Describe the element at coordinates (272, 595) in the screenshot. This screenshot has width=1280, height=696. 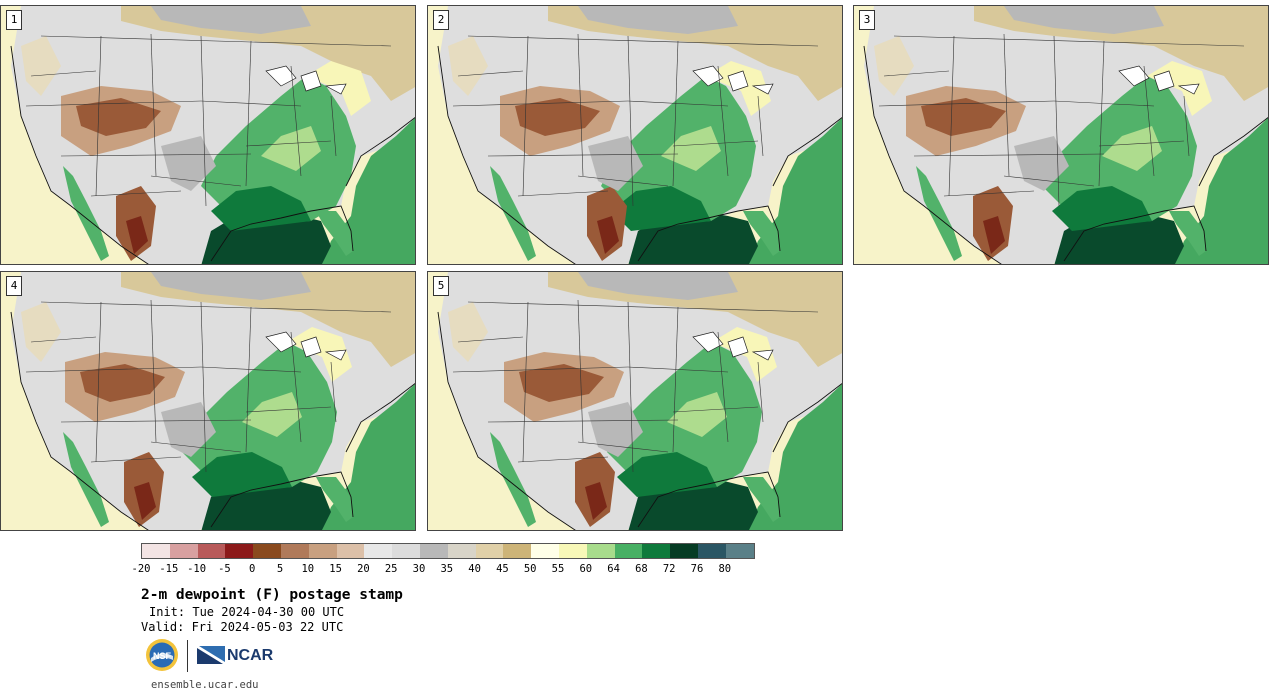
I see `chart-title: 2-m dewpoint (F) postage stamp` at that location.